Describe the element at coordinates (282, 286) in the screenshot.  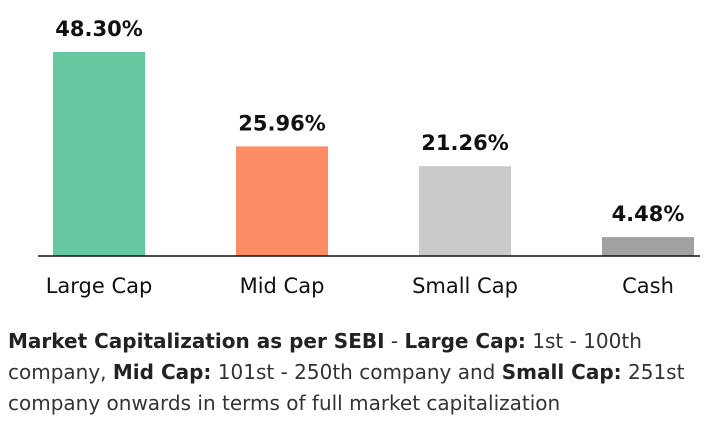
I see `category-label-mid-cap: Mid Cap` at that location.